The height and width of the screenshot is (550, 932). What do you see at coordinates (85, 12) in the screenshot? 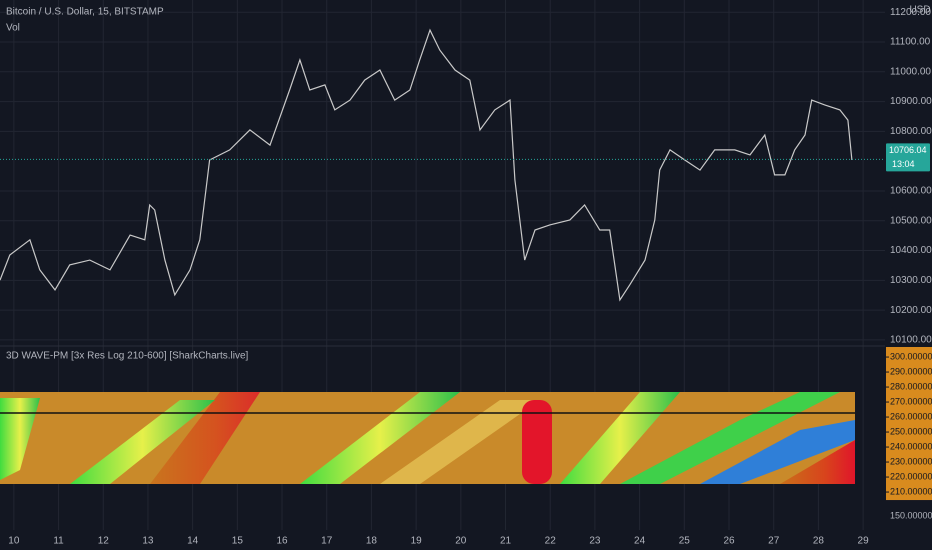
I see `chart-title: Bitcoin / U.S. Dollar, 15, BITSTAMP` at bounding box center [85, 12].